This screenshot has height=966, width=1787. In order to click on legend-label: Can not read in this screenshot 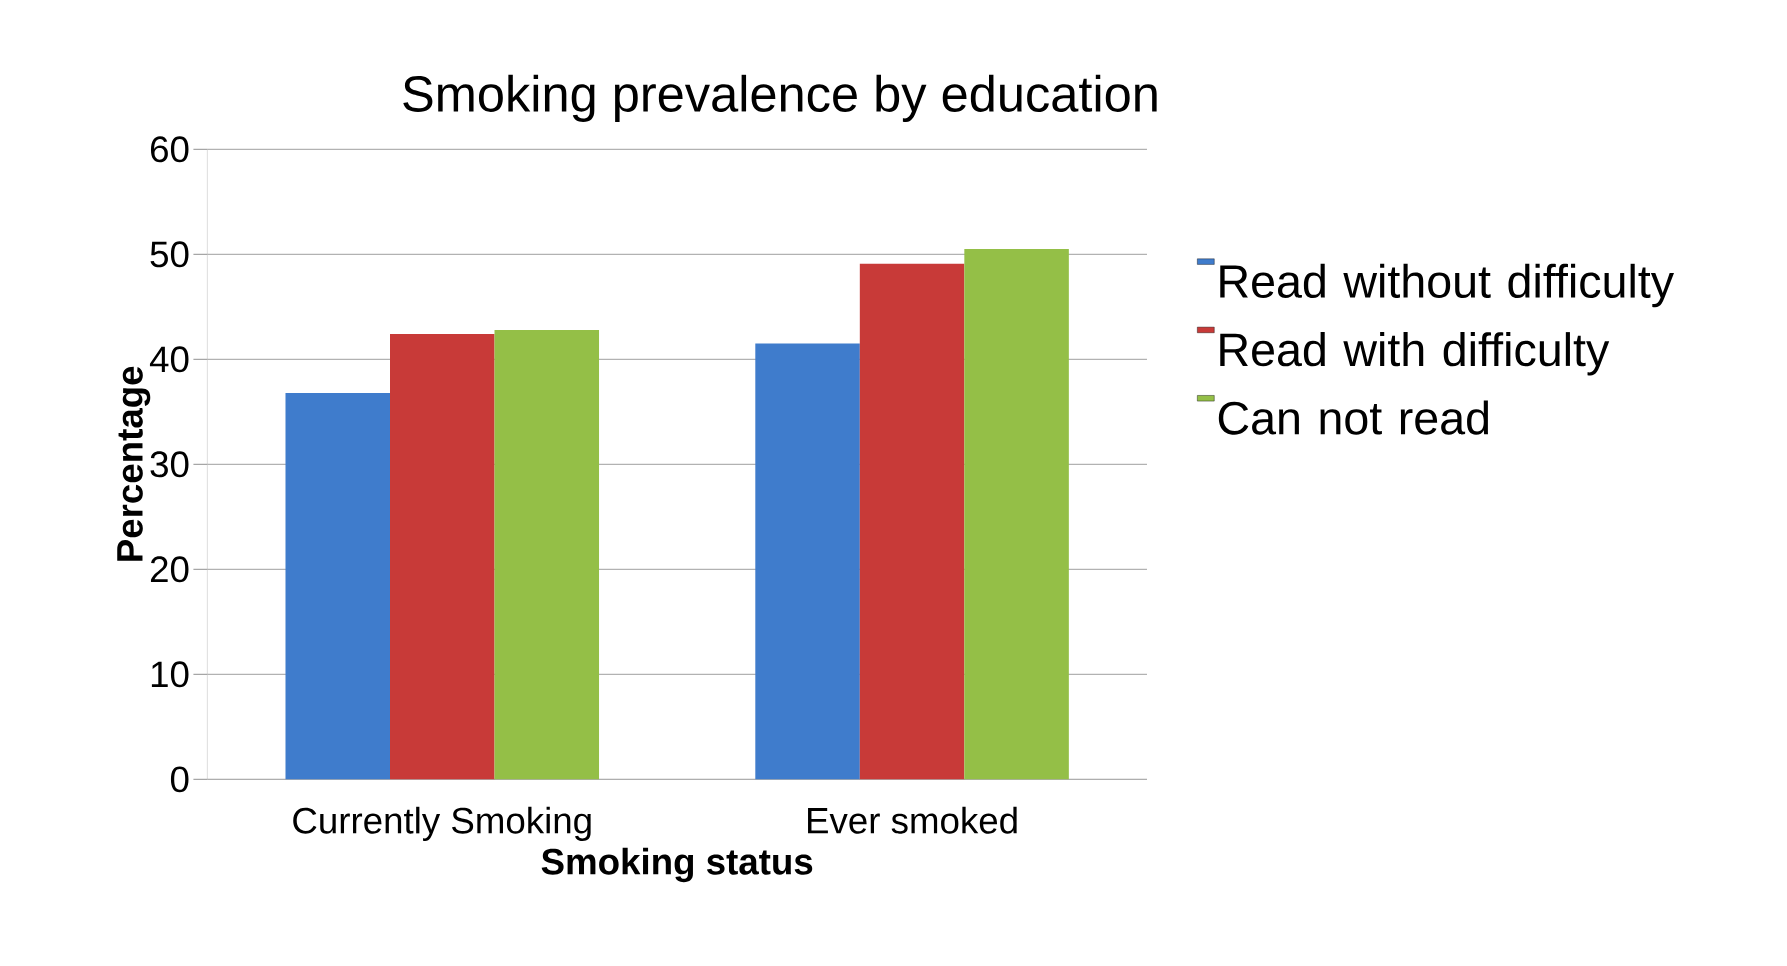, I will do `click(1353, 417)`.